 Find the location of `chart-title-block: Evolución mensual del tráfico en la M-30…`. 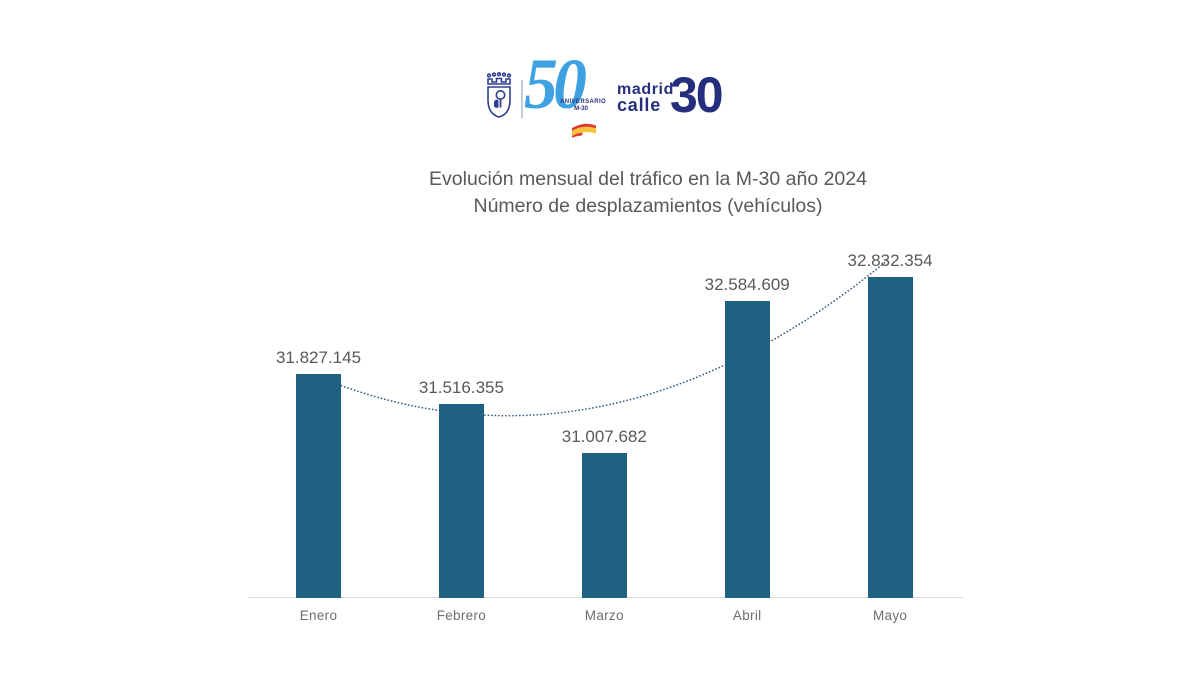

chart-title-block: Evolución mensual del tráfico en la M-30… is located at coordinates (648, 193).